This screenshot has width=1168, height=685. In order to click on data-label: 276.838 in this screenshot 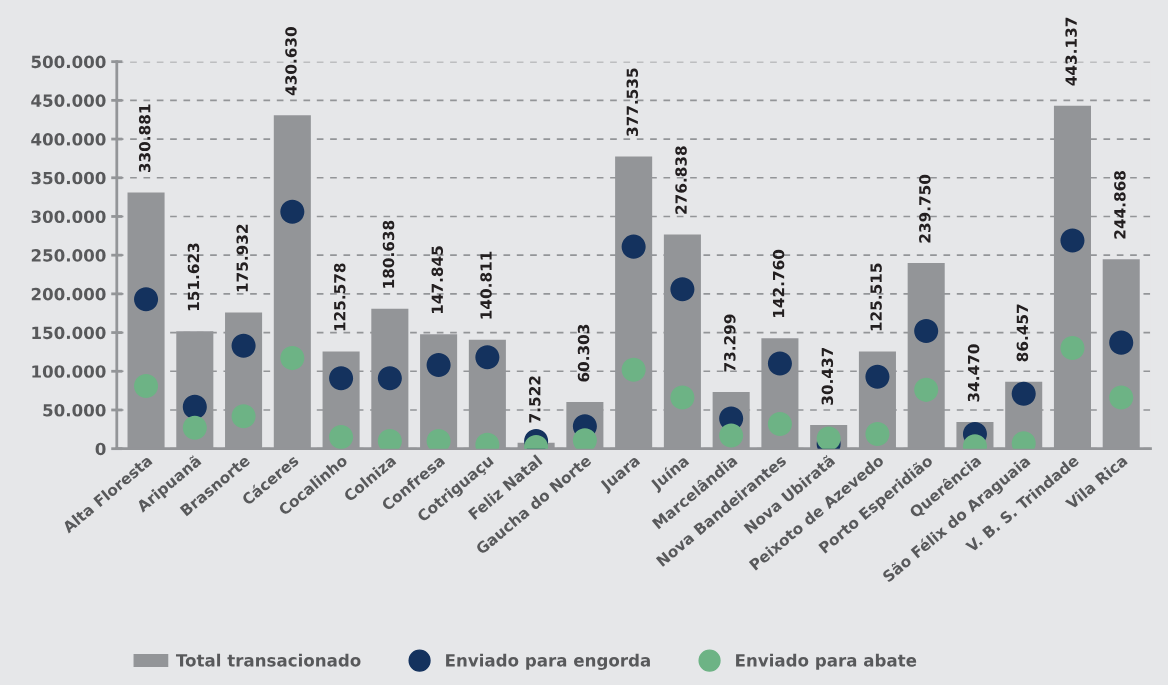, I will do `click(681, 180)`.